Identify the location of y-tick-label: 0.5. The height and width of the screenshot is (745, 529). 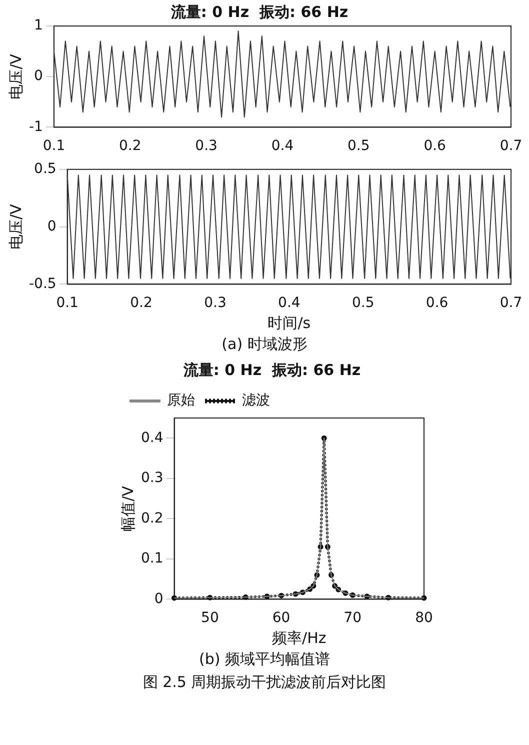
(45, 169).